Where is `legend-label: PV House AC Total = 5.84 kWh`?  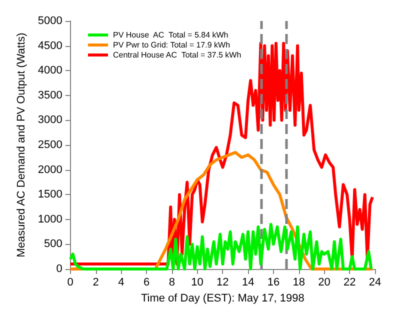
legend-label: PV House AC Total = 5.84 kWh is located at coordinates (170, 35).